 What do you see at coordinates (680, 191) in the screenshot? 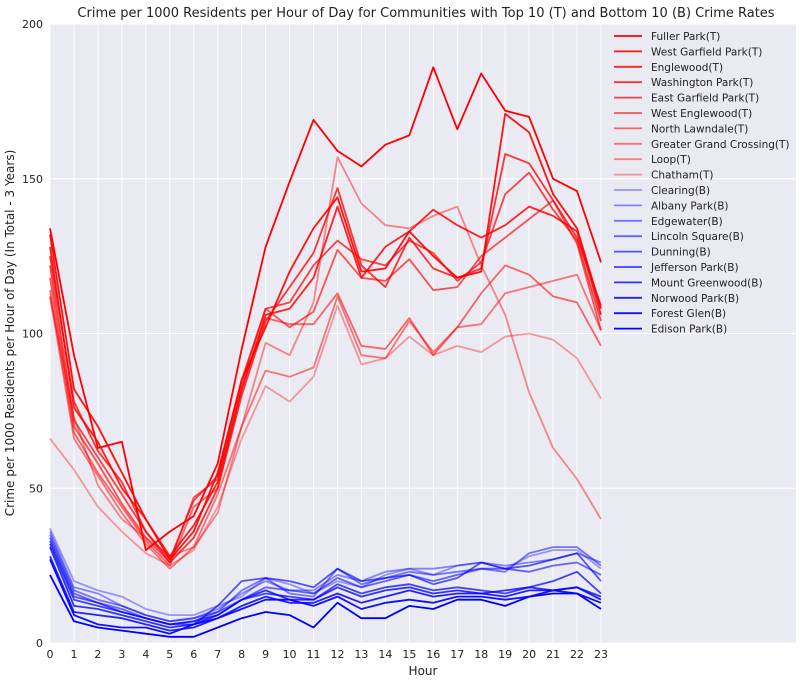
I see `legend-label: Clearing(B)` at bounding box center [680, 191].